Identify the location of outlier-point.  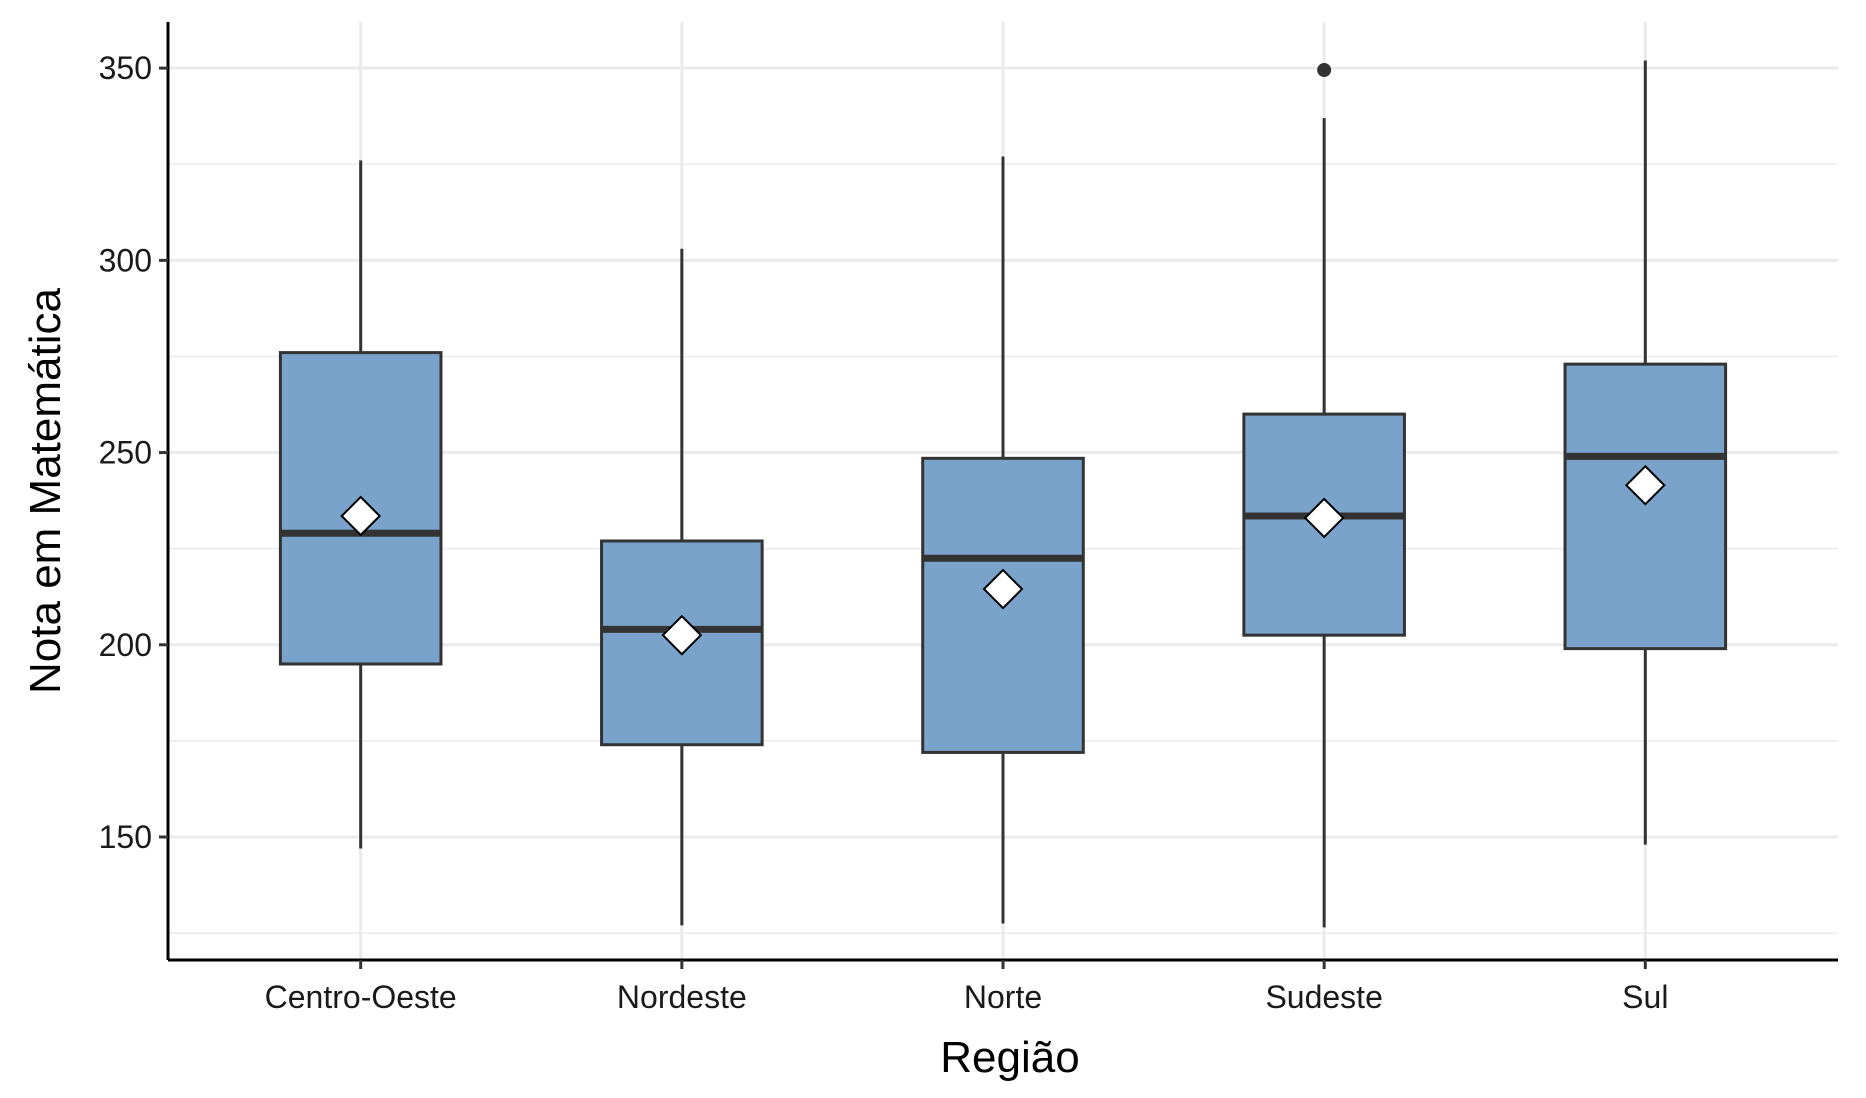
(1324, 70).